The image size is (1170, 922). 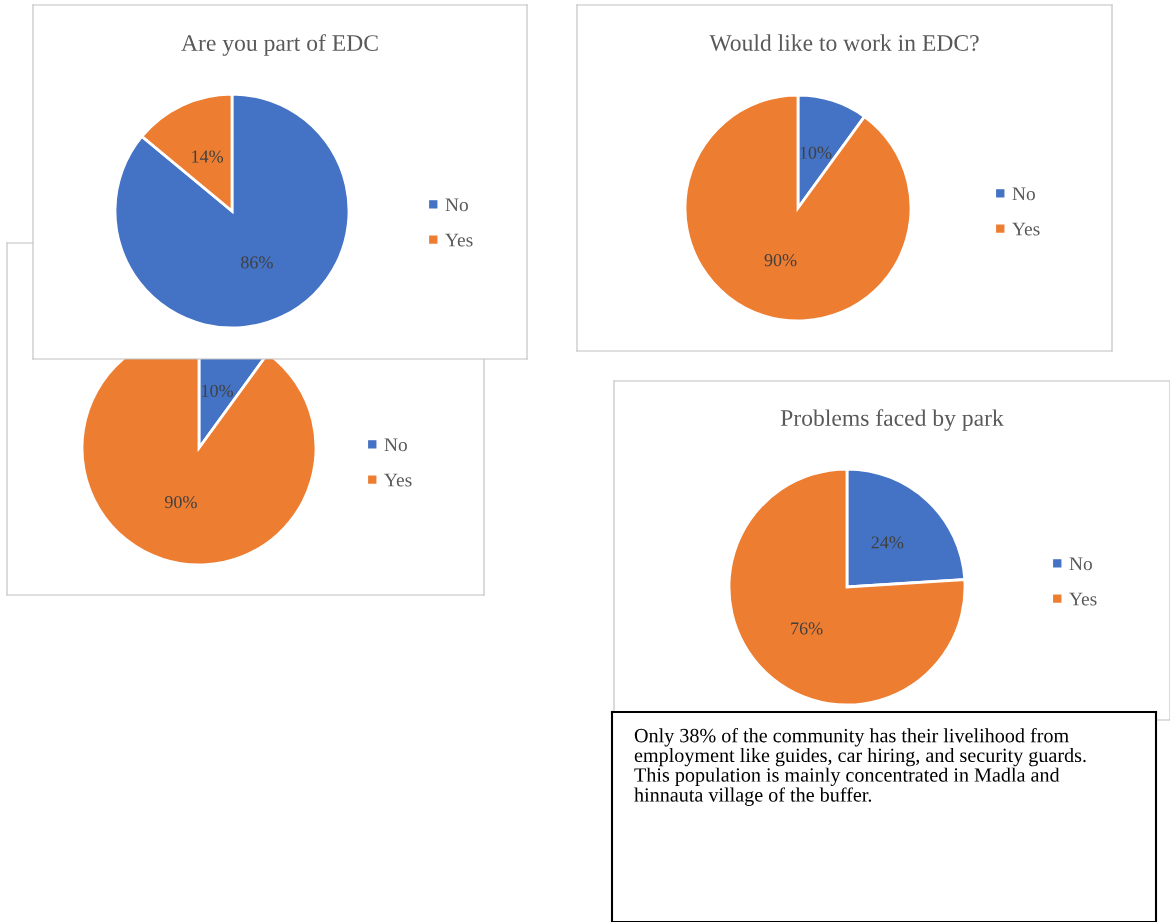 What do you see at coordinates (279, 45) in the screenshot?
I see `chart-title: Are you part of EDC` at bounding box center [279, 45].